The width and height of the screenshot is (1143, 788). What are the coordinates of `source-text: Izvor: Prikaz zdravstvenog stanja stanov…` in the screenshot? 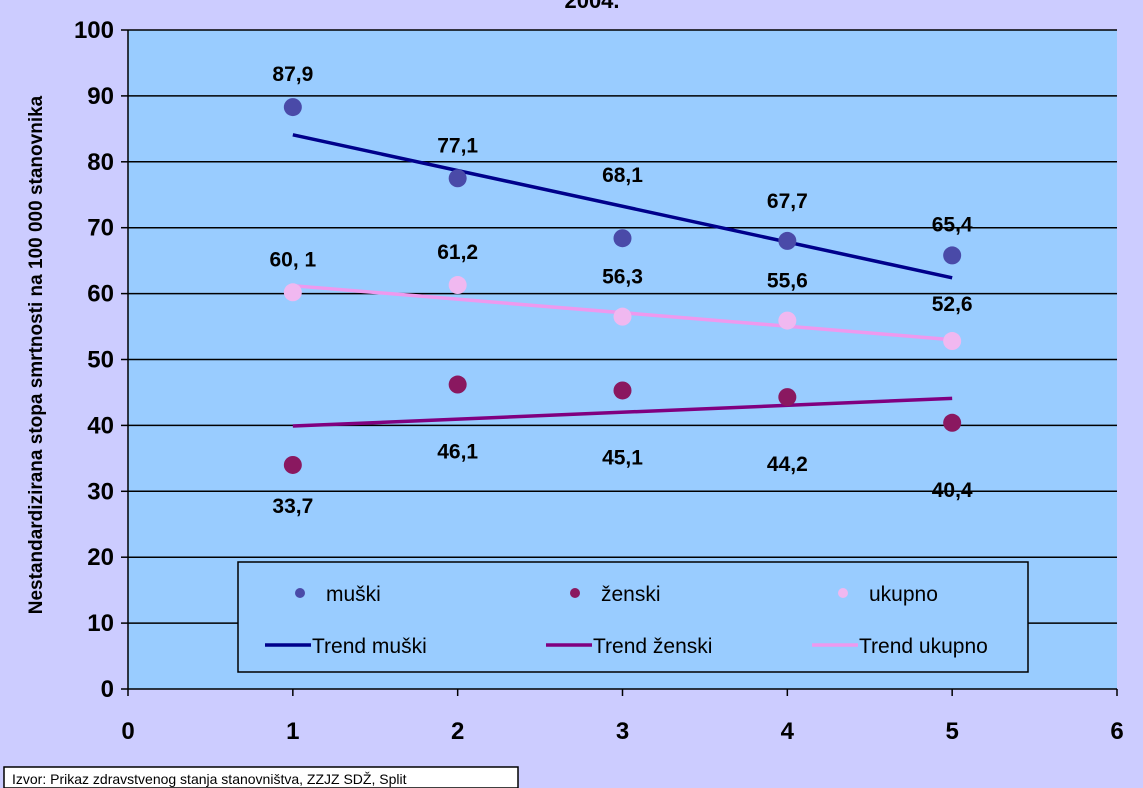 It's located at (209, 779).